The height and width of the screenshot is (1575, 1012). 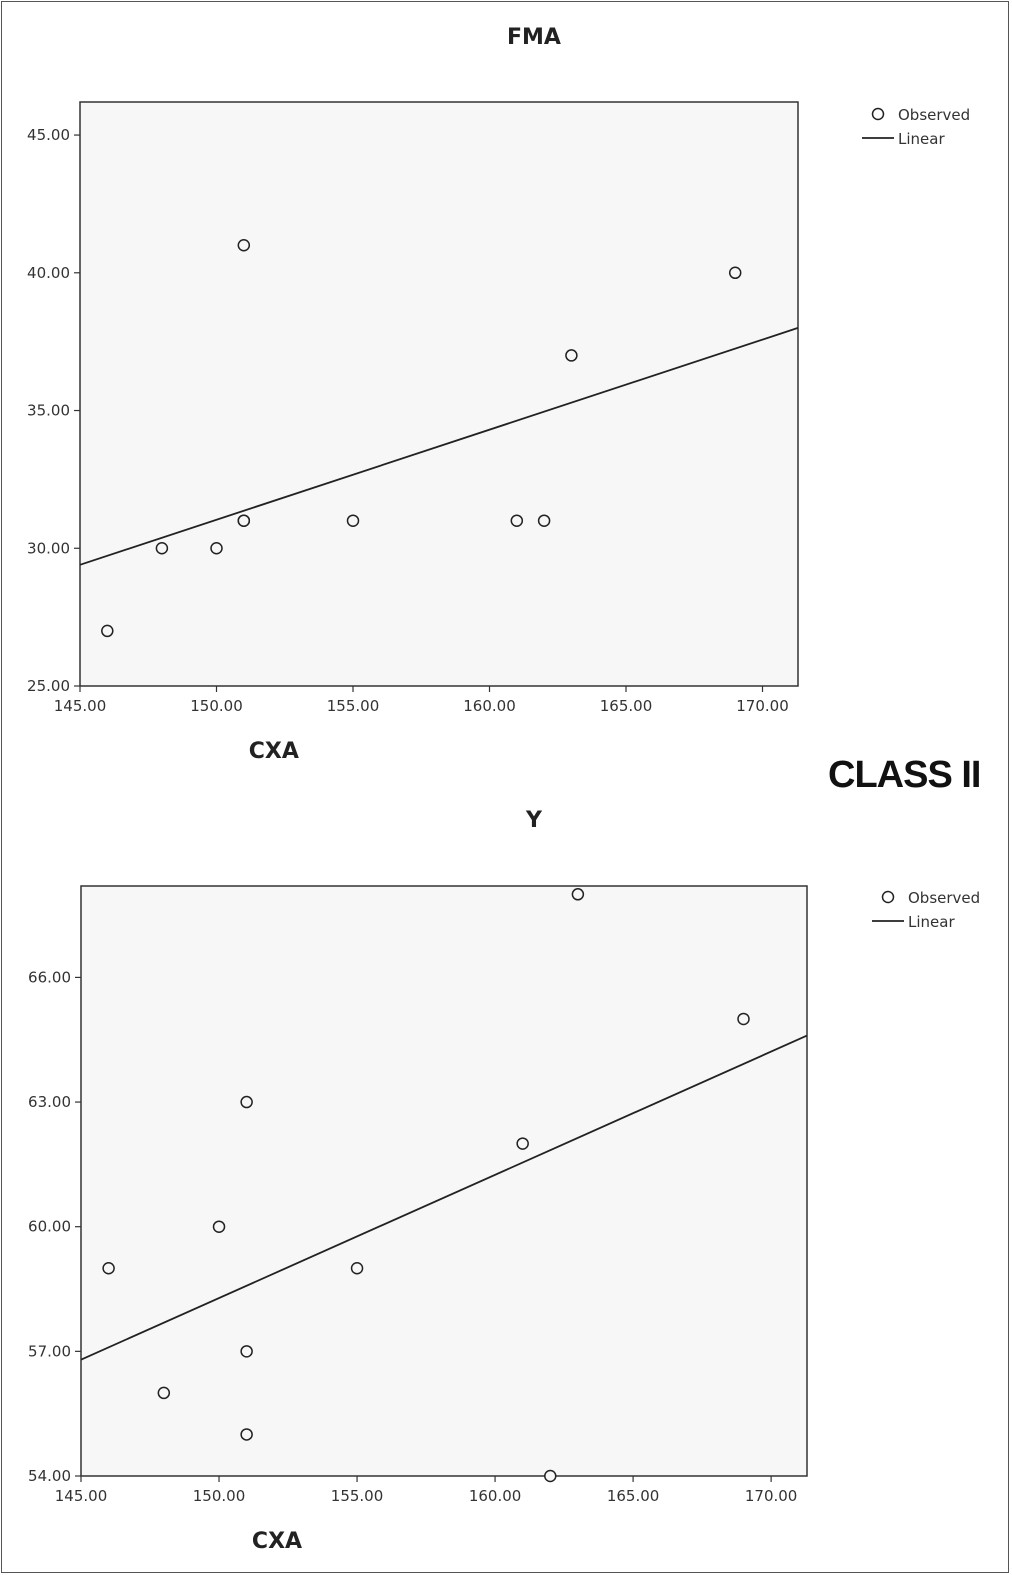 What do you see at coordinates (49, 1102) in the screenshot?
I see `y-tick-label: 63.00` at bounding box center [49, 1102].